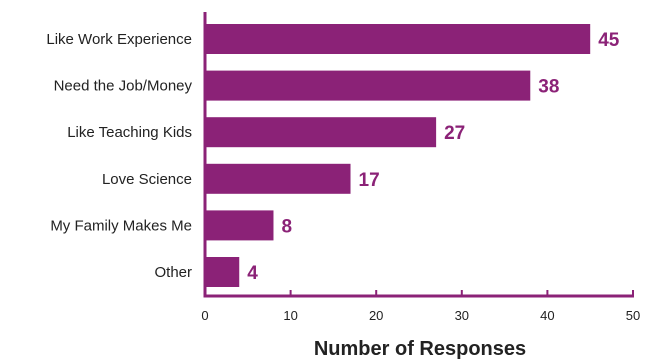 This screenshot has width=649, height=362. What do you see at coordinates (123, 86) in the screenshot?
I see `category-label: Need the Job/Money` at bounding box center [123, 86].